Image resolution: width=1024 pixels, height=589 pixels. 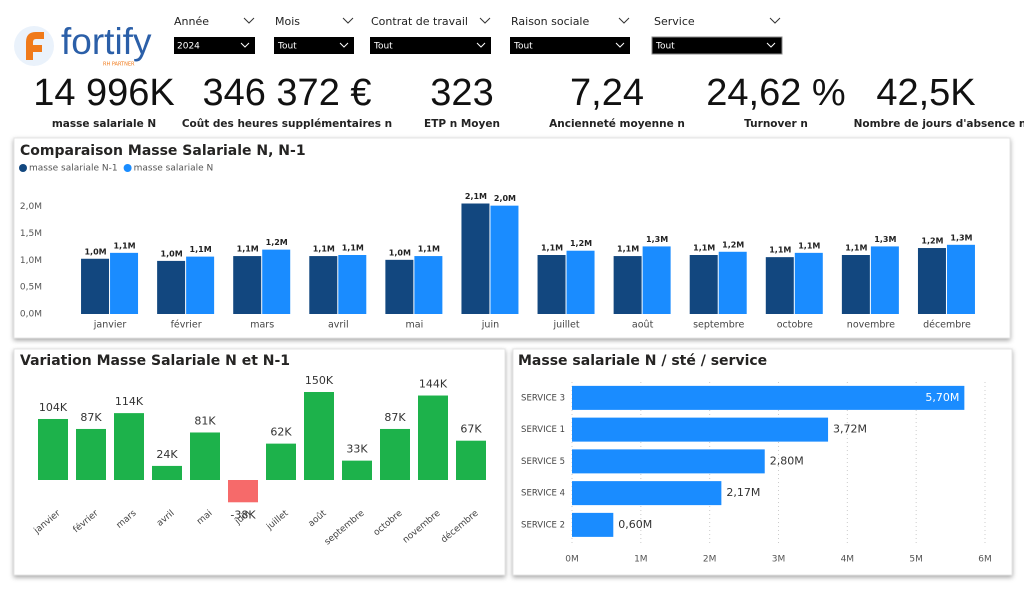 I want to click on y-tick-label: SERVICE 2, so click(x=543, y=525).